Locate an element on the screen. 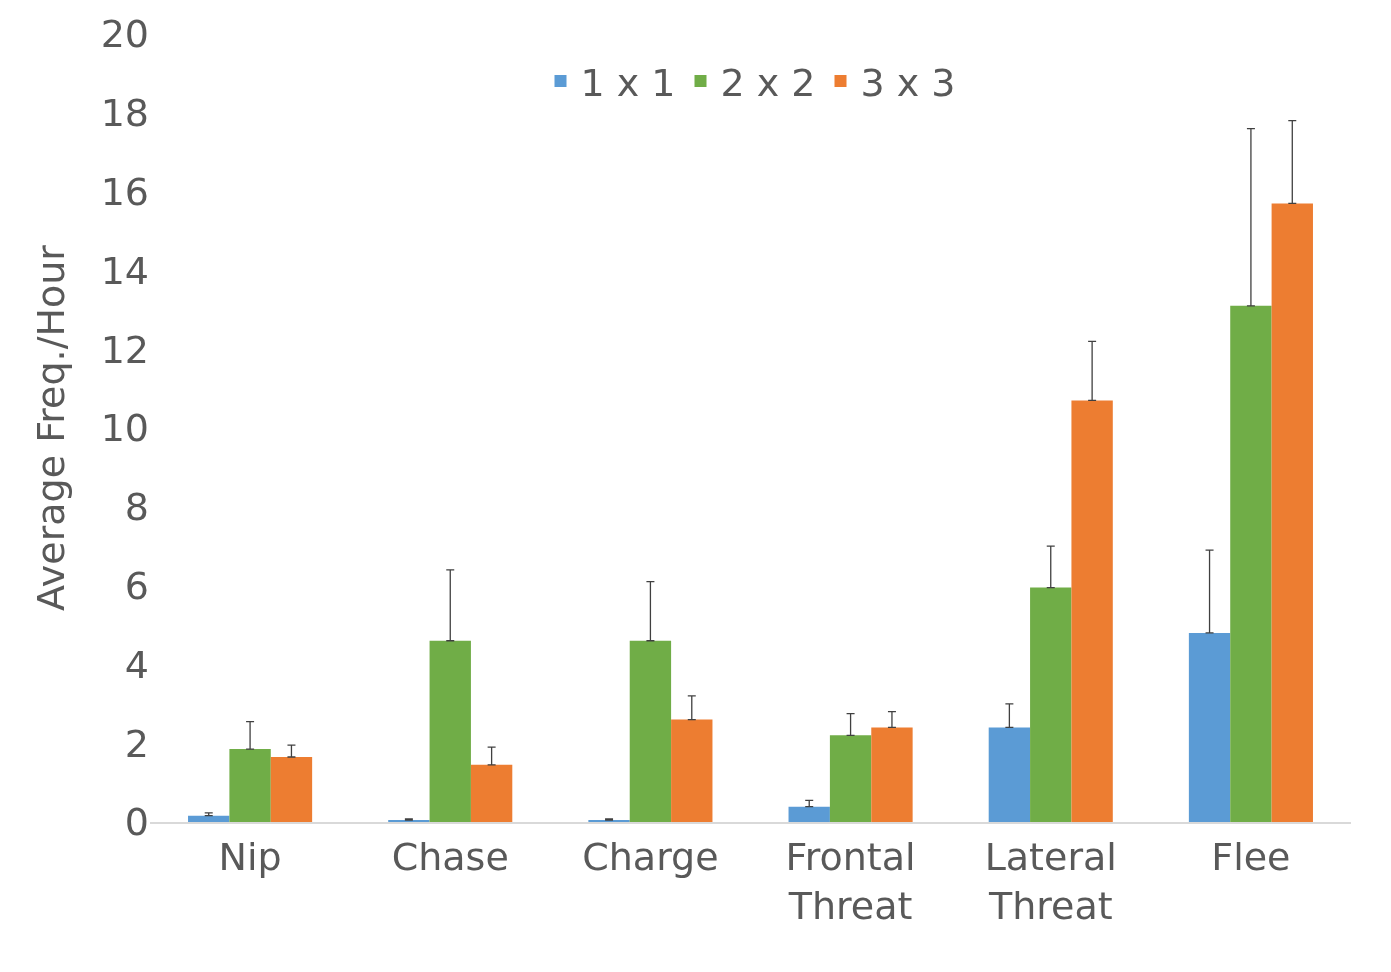  y-tick-label: 4 is located at coordinates (136, 664).